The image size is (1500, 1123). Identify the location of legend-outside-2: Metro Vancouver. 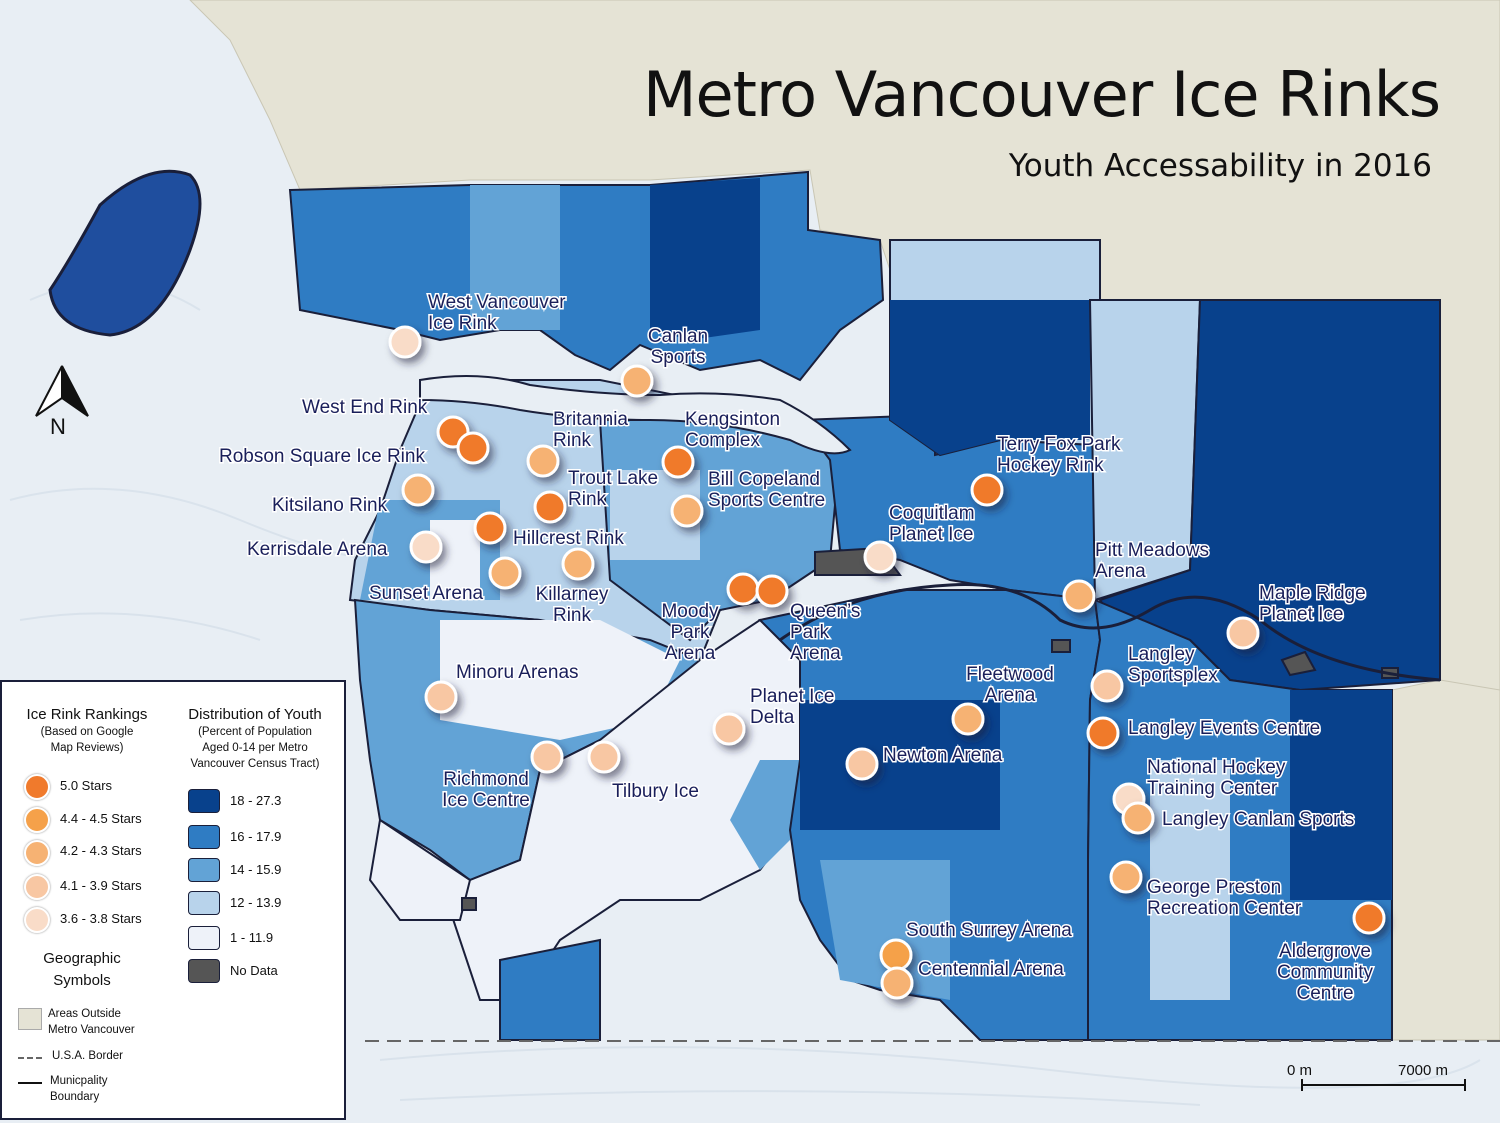
(91, 1030).